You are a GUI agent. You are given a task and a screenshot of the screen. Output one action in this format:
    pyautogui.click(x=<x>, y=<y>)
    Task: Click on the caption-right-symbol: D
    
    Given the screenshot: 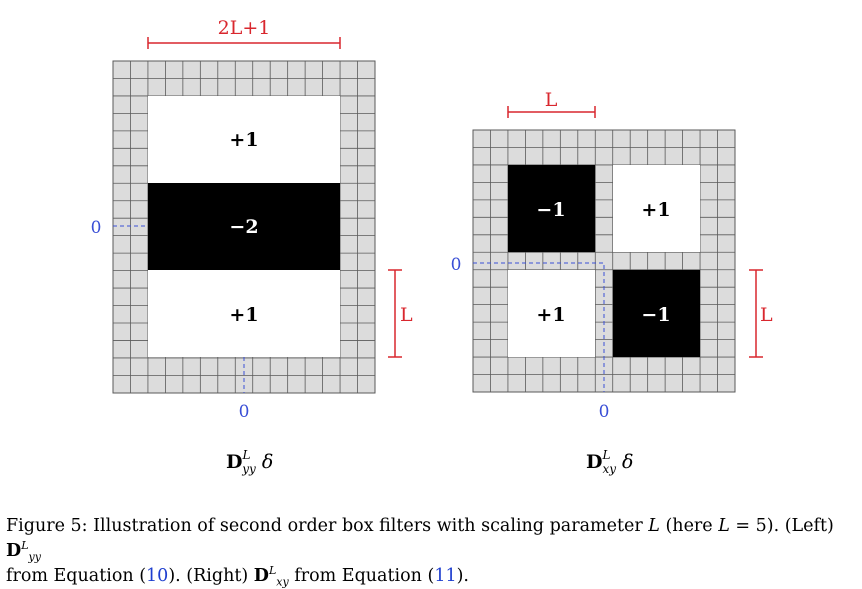 What is the action you would take?
    pyautogui.click(x=261, y=576)
    